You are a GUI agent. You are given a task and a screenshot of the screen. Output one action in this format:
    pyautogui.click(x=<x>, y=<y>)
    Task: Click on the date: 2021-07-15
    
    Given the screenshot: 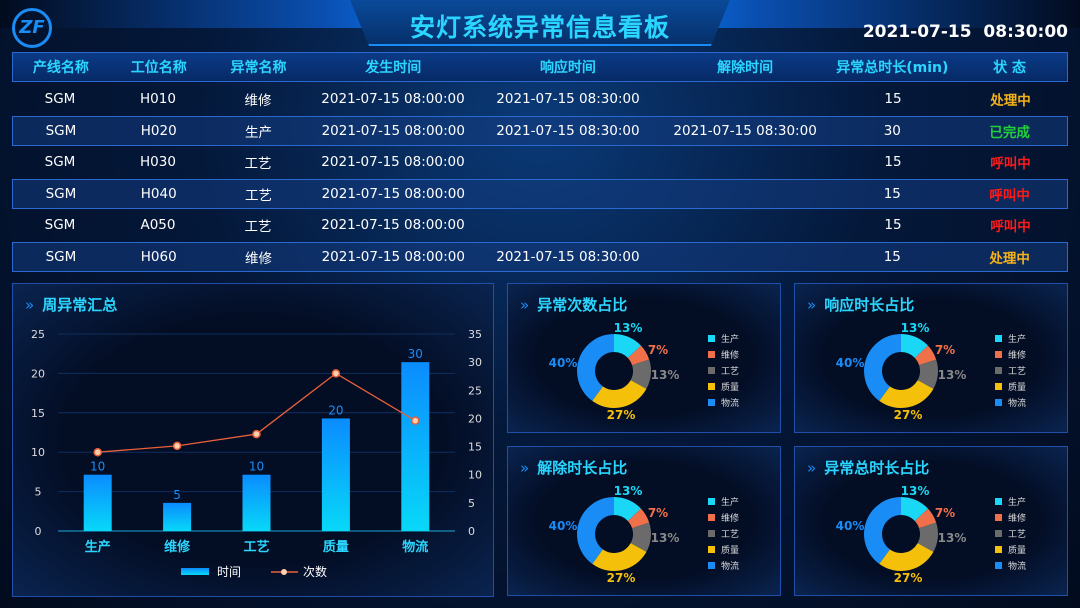 What is the action you would take?
    pyautogui.click(x=917, y=32)
    